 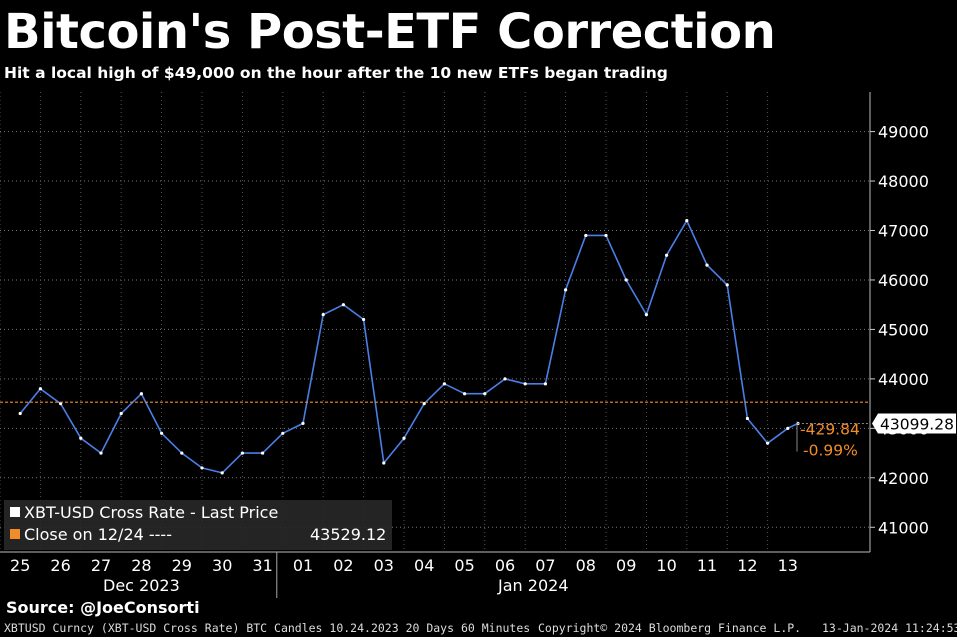 What do you see at coordinates (626, 565) in the screenshot?
I see `x-tick-label: 09` at bounding box center [626, 565].